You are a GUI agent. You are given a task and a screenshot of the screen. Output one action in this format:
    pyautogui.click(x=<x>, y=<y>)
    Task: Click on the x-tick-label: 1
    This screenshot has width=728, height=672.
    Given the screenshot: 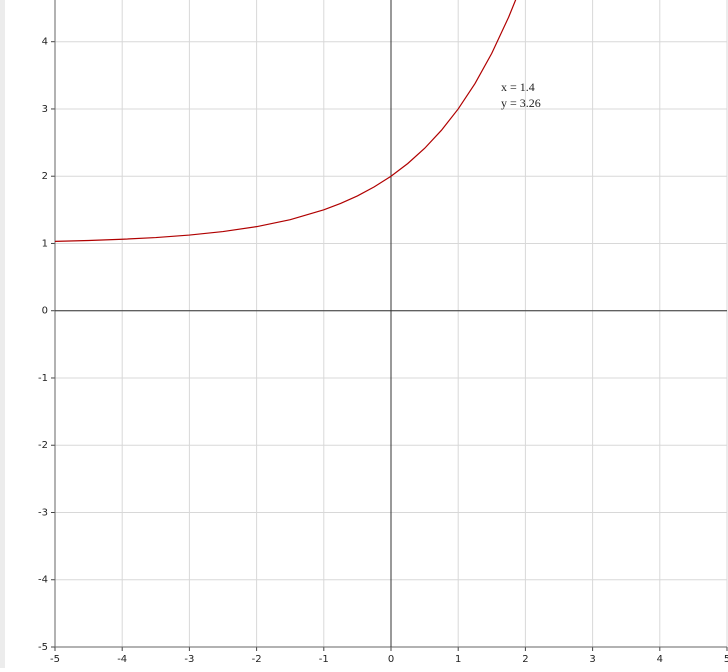 What is the action you would take?
    pyautogui.click(x=458, y=659)
    